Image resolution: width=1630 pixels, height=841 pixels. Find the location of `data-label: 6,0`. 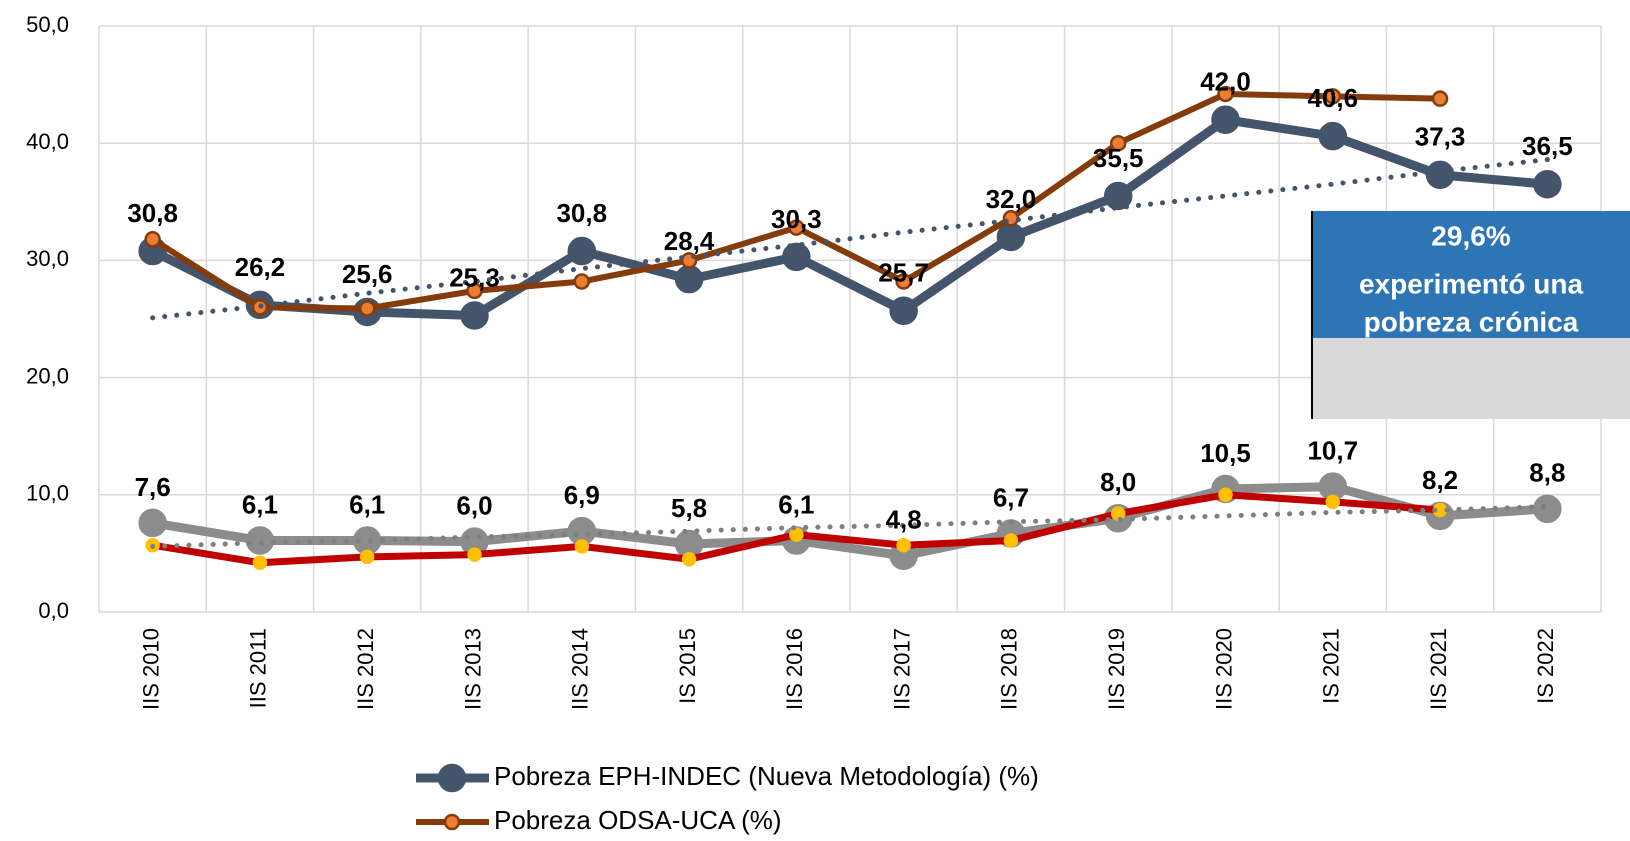

data-label: 6,0 is located at coordinates (474, 506).